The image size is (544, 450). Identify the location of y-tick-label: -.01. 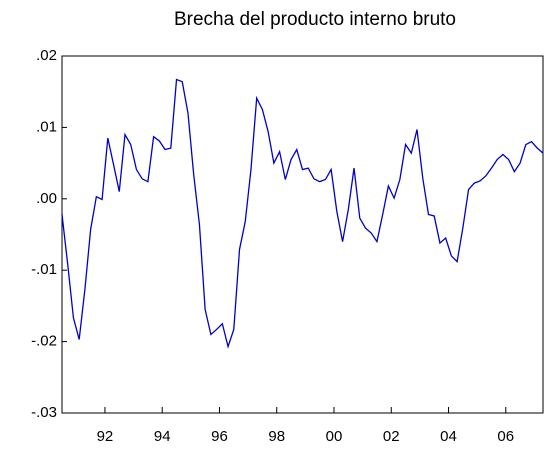
(44, 269).